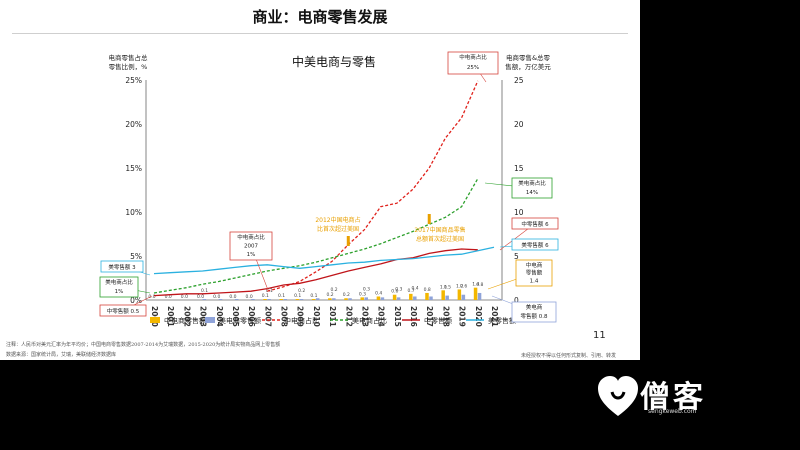 The width and height of the screenshot is (800, 450). I want to click on footnote-copyright: 未经授权不得以任何形式复制、引用、转发, so click(568, 356).